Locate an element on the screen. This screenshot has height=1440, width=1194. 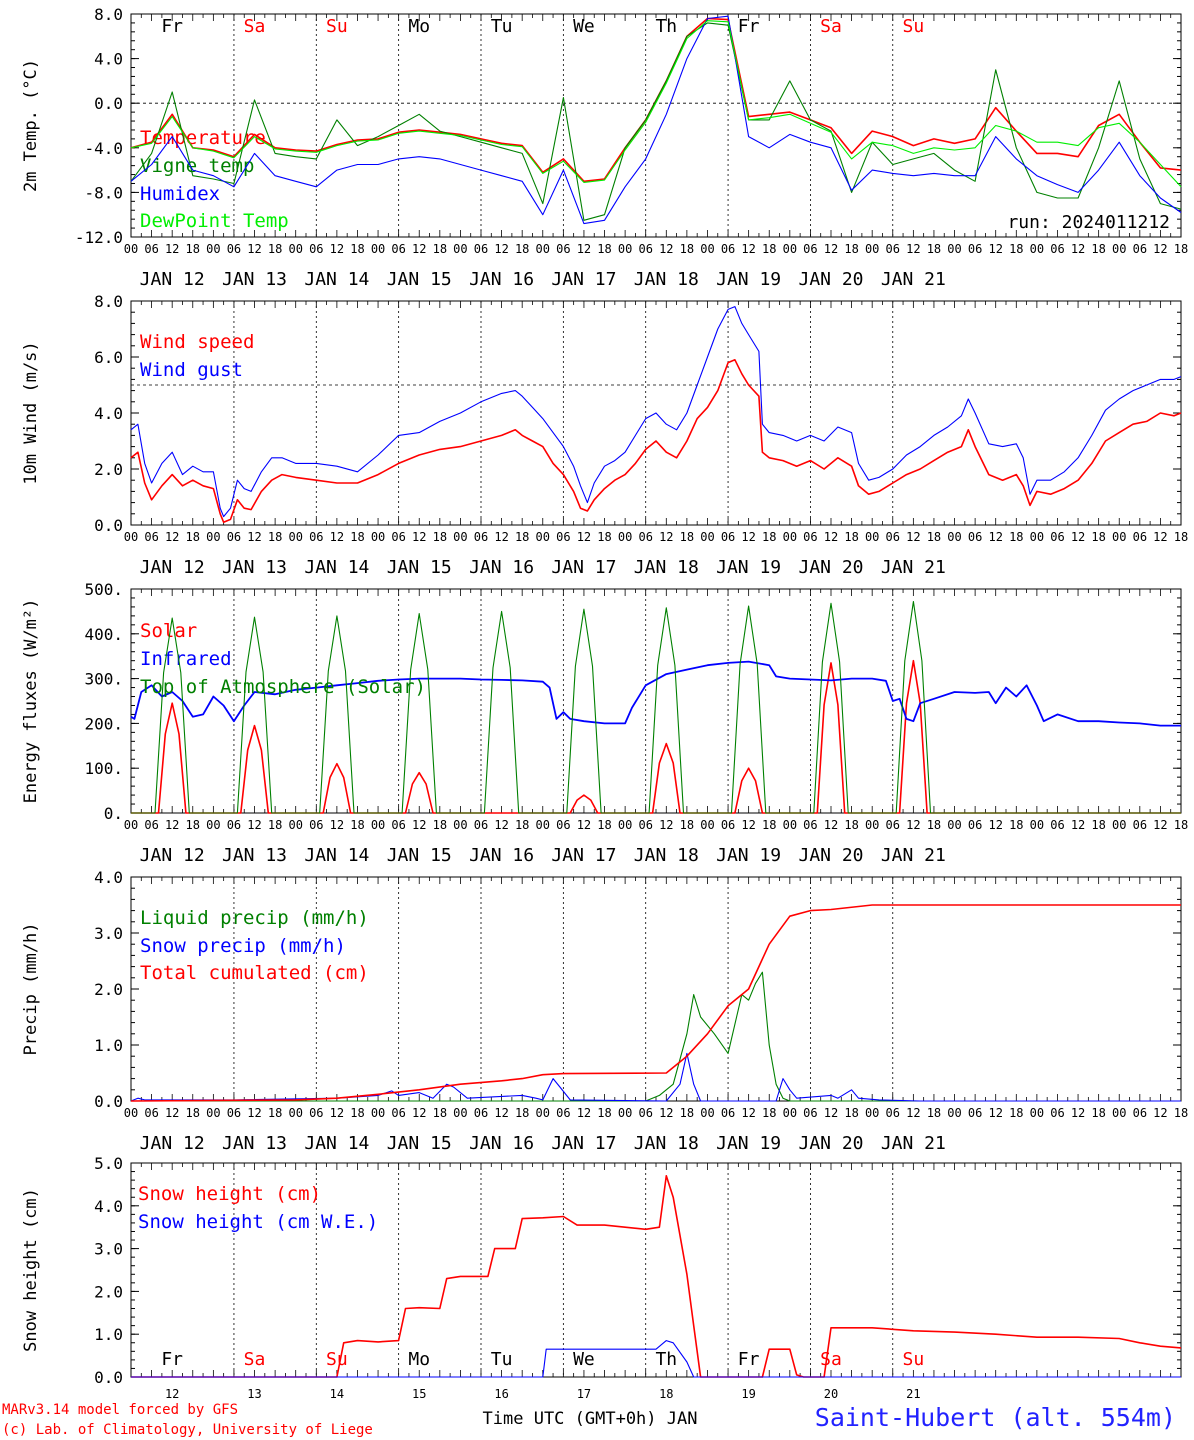
day-number-label: 13 is located at coordinates (254, 1394).